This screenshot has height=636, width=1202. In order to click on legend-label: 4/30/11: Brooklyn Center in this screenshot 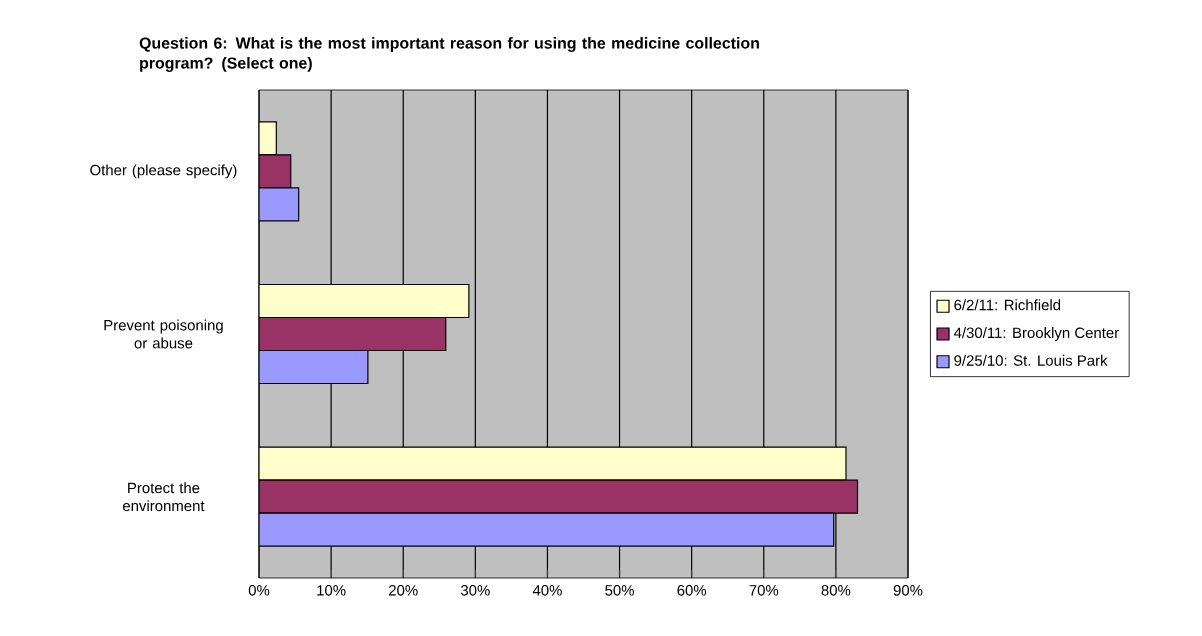, I will do `click(1036, 334)`.